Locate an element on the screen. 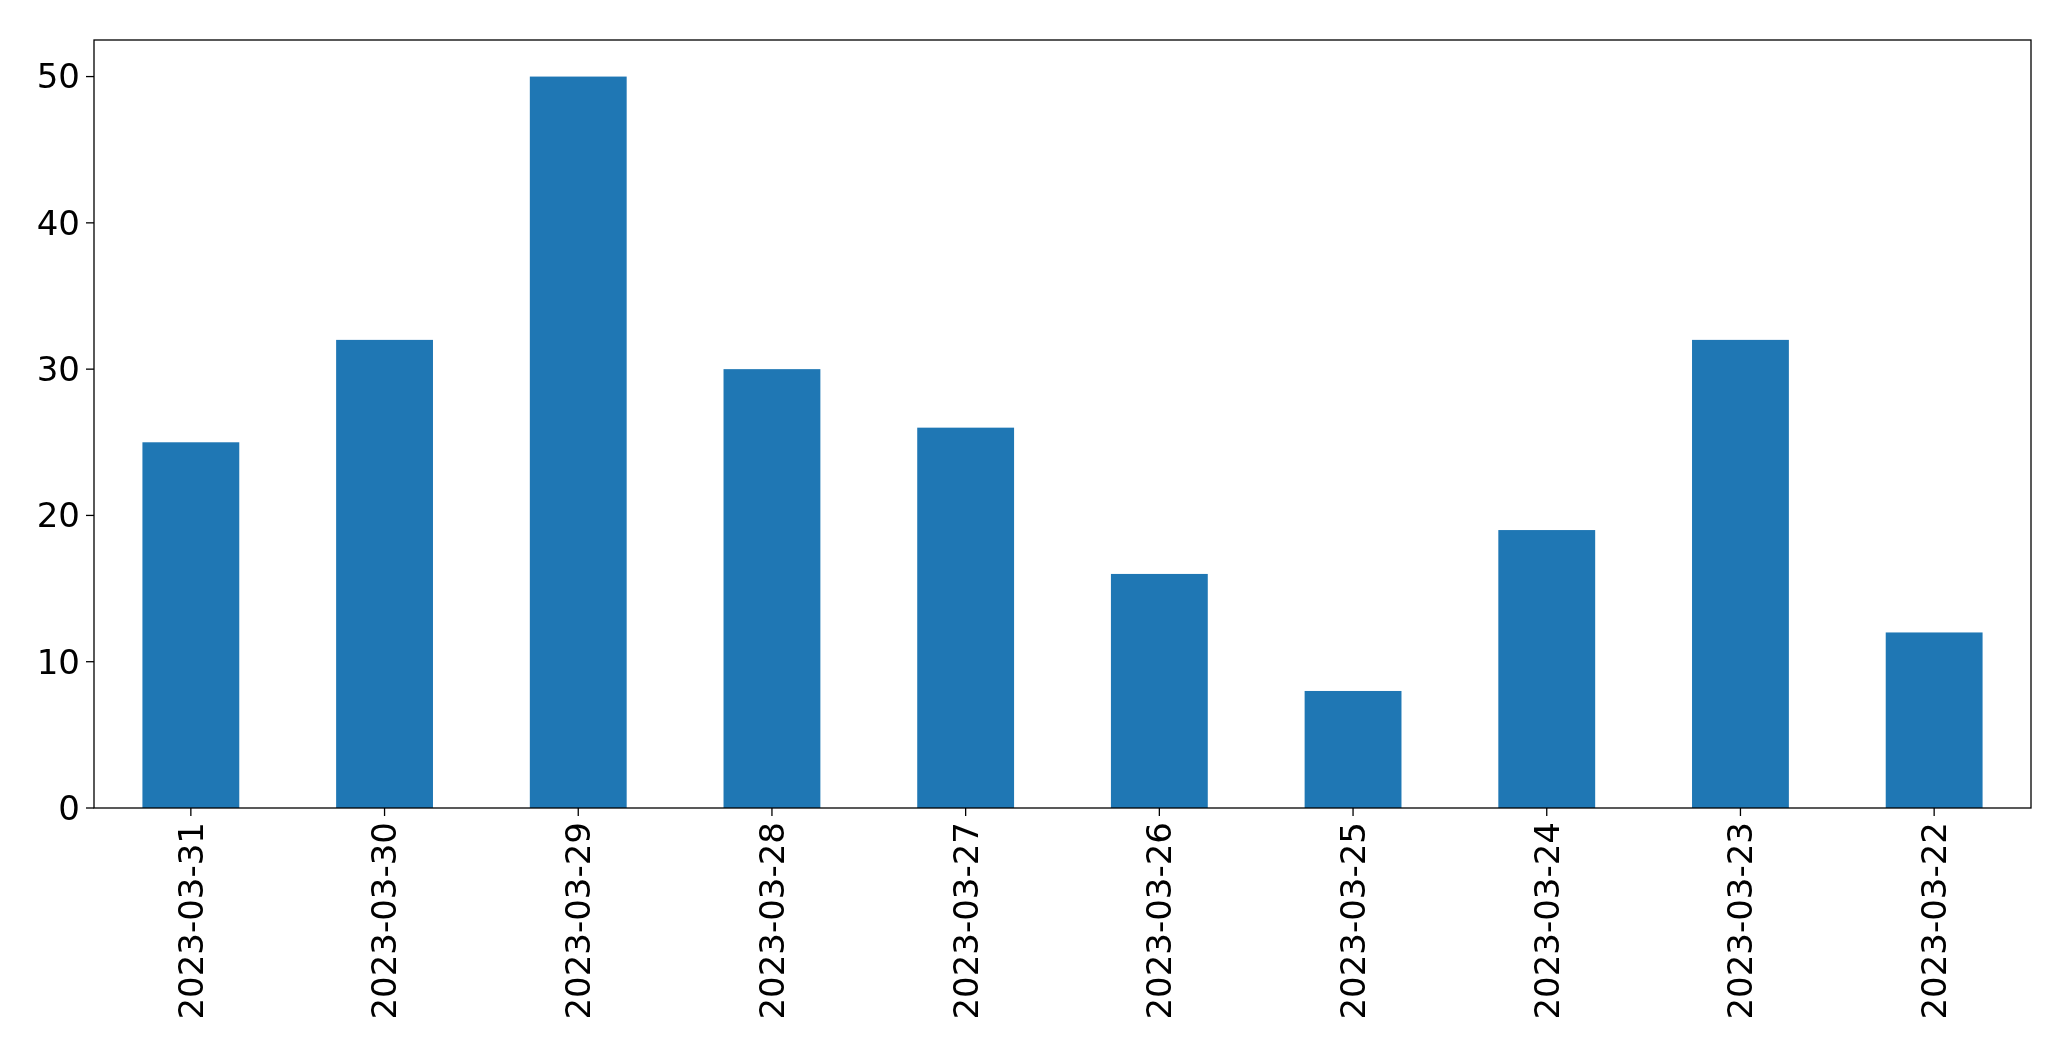 The width and height of the screenshot is (2071, 1061). y-tick-label: 0 is located at coordinates (69, 807).